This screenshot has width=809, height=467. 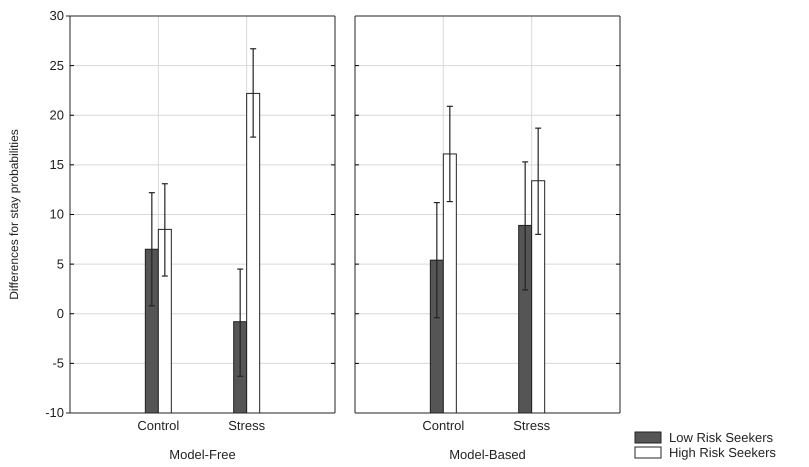 I want to click on legend-label: High Risk Seekers, so click(x=722, y=452).